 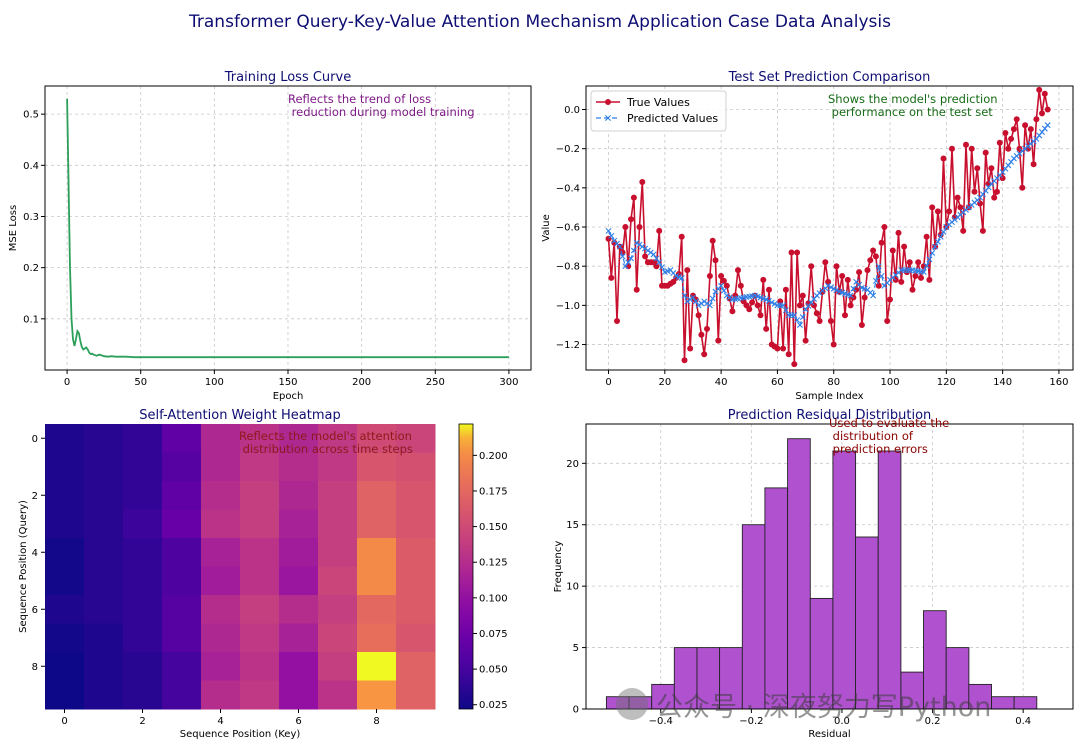 What do you see at coordinates (240, 734) in the screenshot?
I see `heatmap-x-axis-label: Sequence Position (Key)` at bounding box center [240, 734].